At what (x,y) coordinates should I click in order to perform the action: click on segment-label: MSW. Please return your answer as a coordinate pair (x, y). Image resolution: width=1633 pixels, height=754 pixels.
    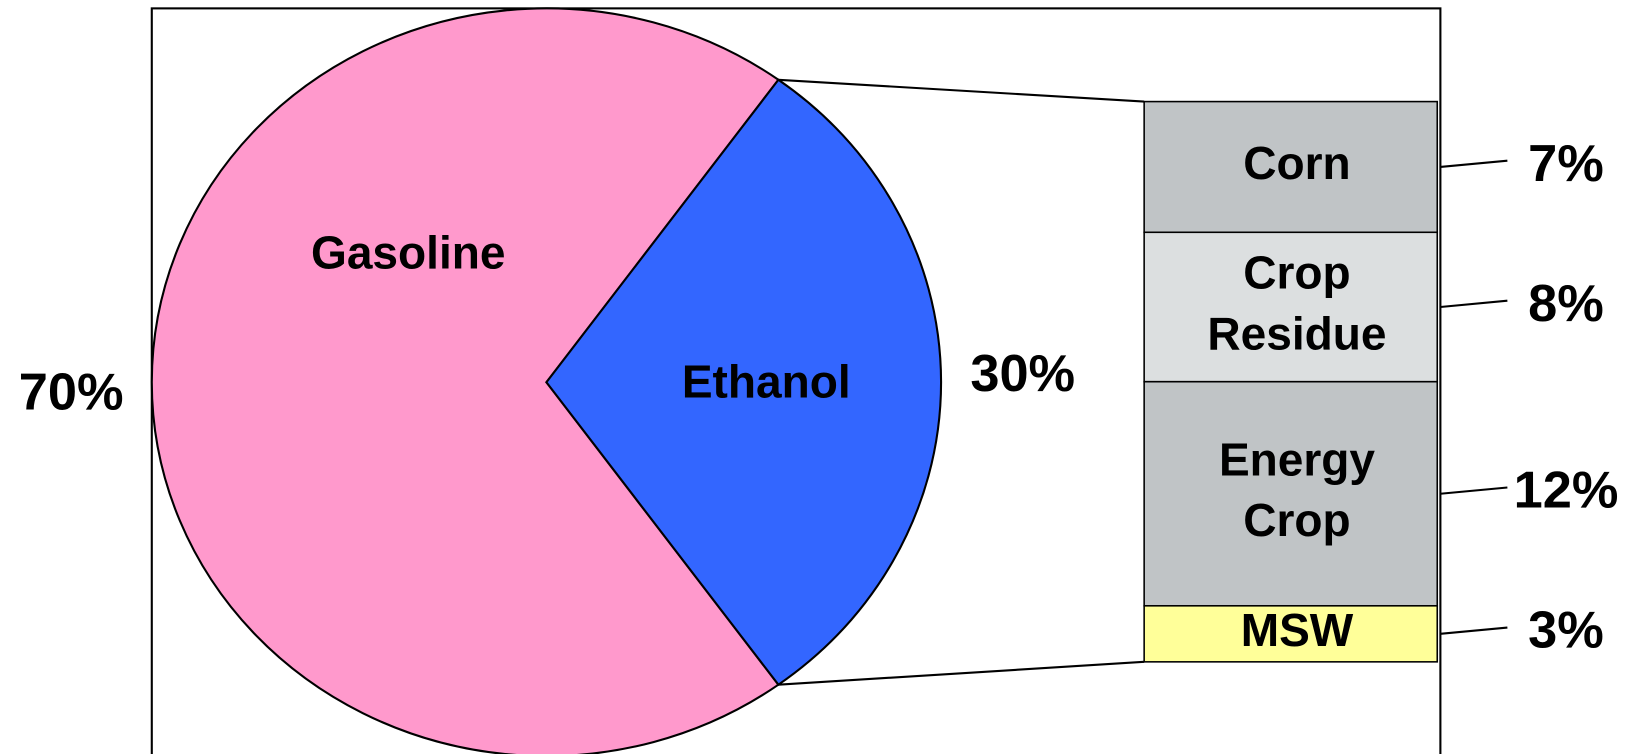
    Looking at the image, I should click on (1297, 630).